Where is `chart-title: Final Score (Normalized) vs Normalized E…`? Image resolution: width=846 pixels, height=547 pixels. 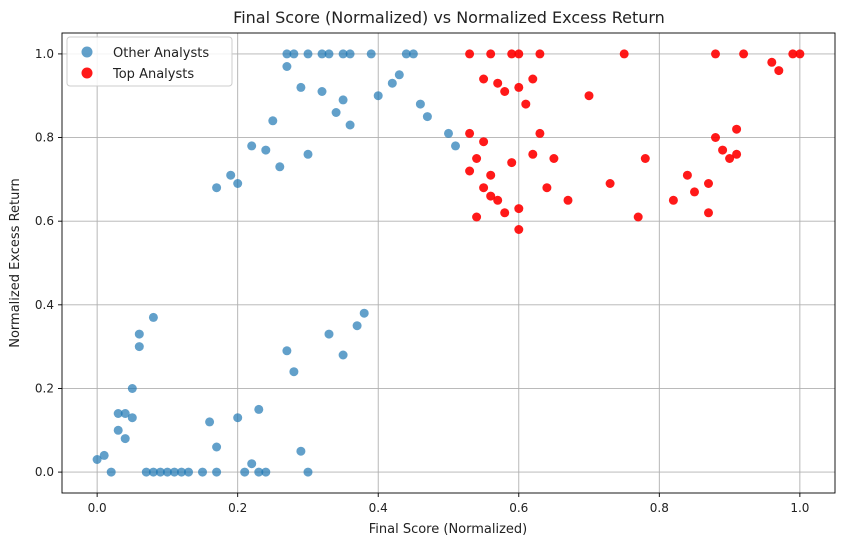 chart-title: Final Score (Normalized) vs Normalized E… is located at coordinates (449, 17).